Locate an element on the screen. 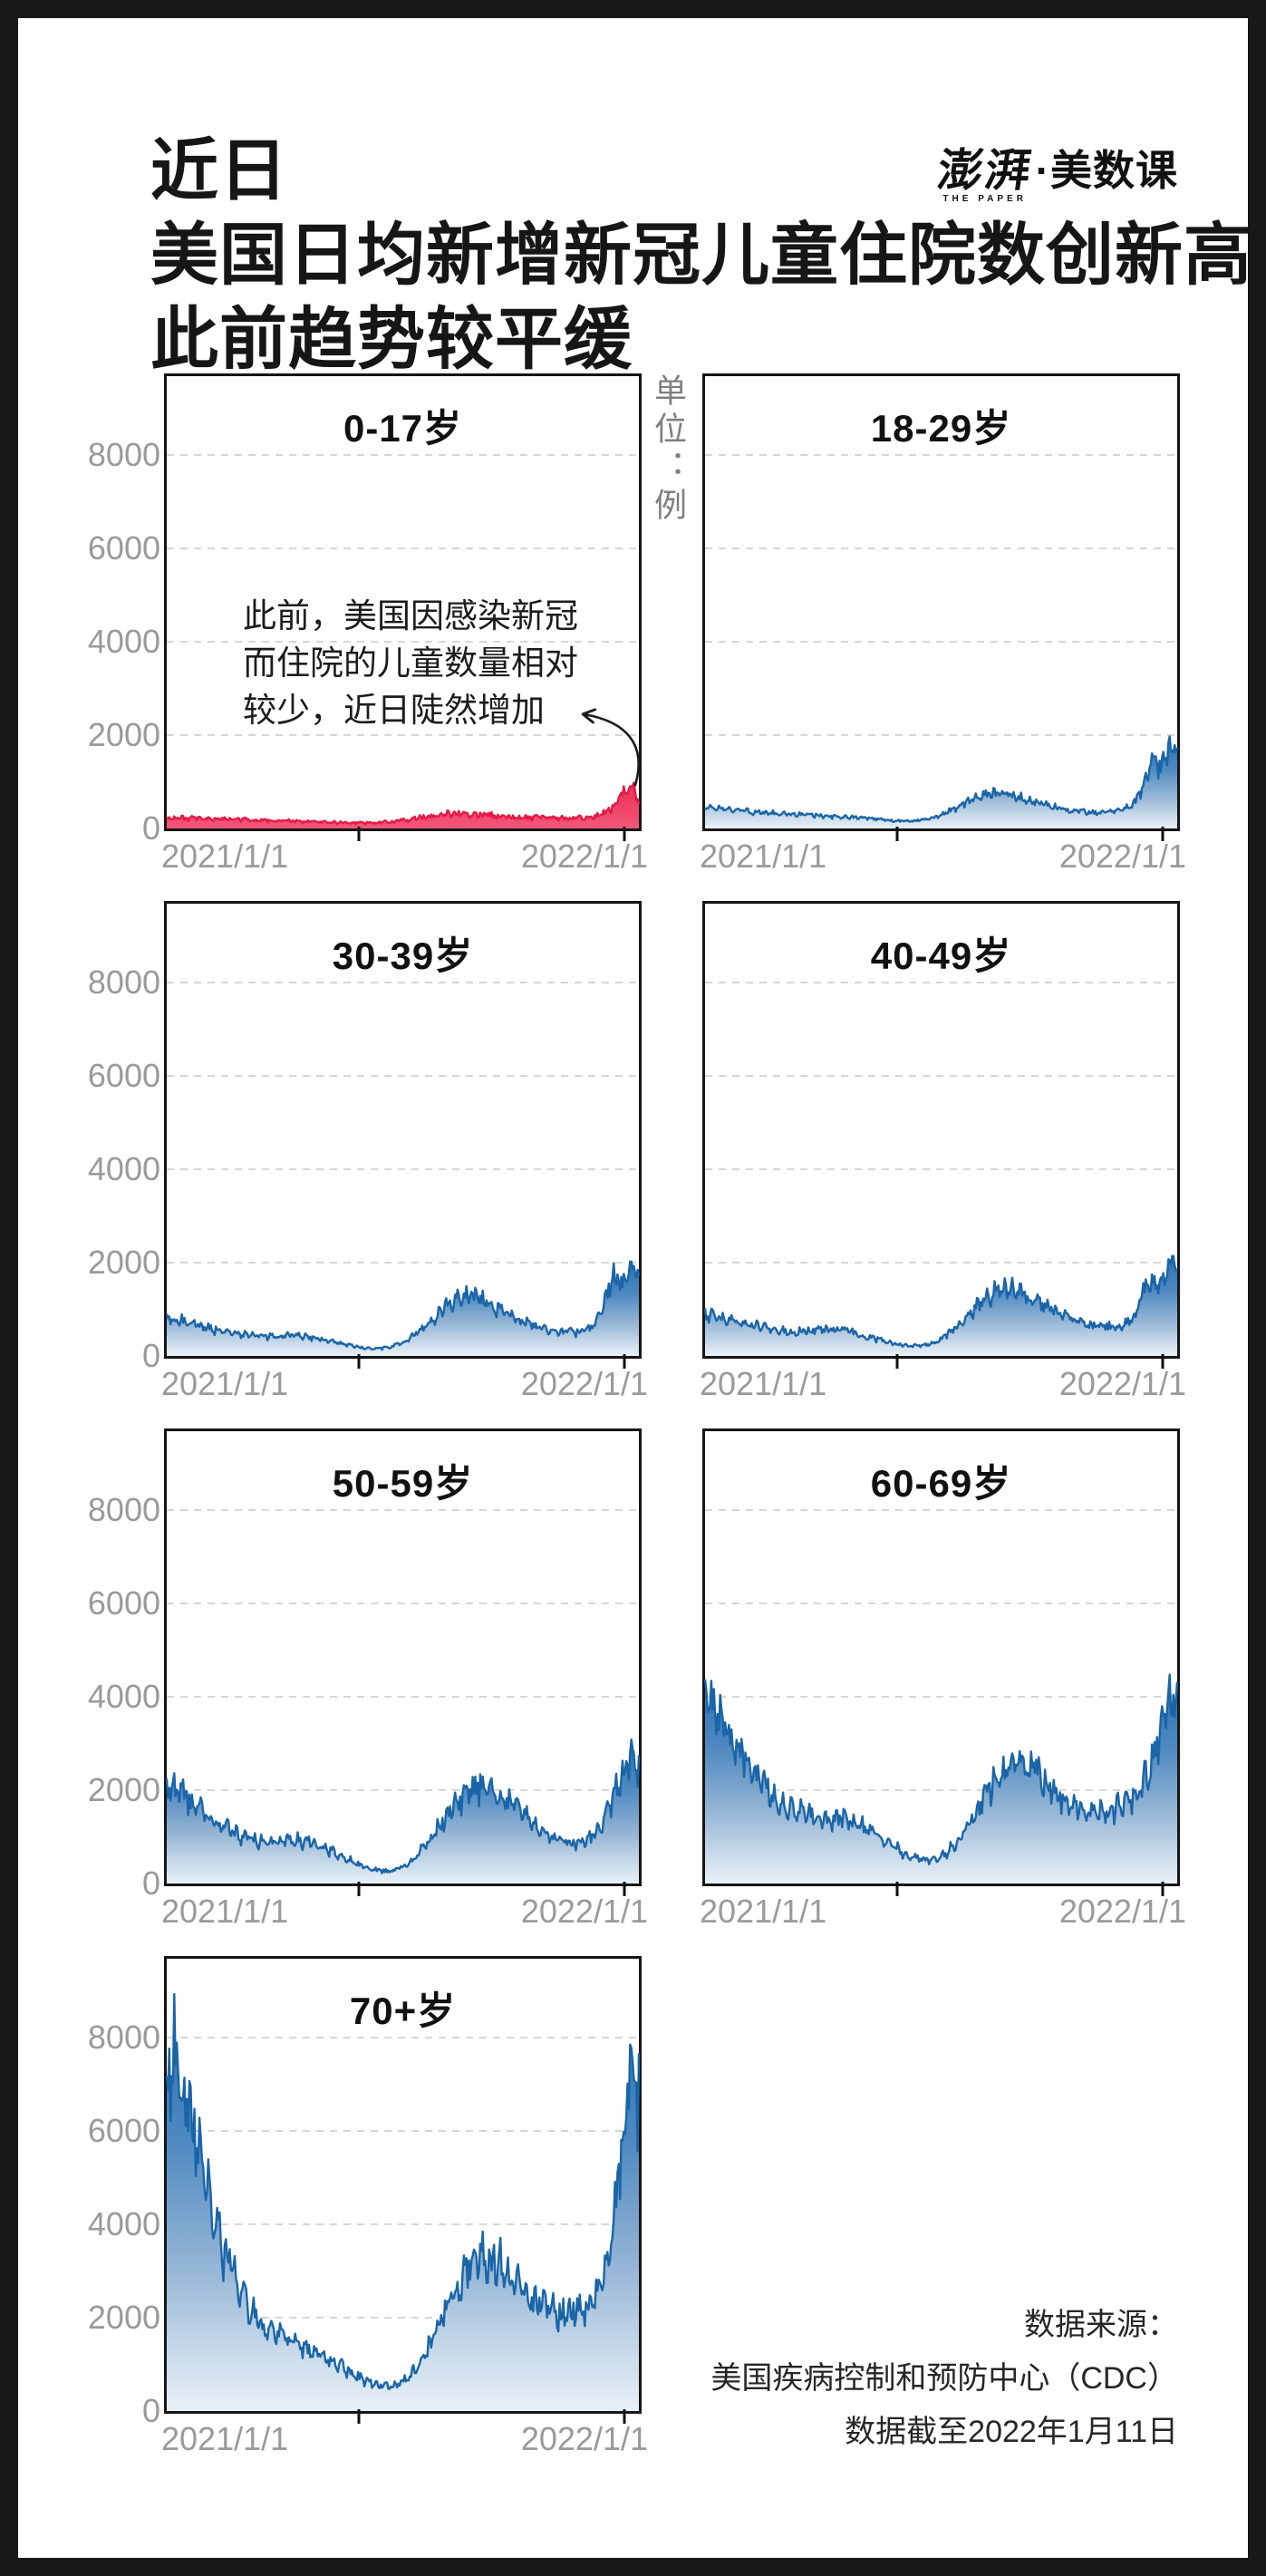  title-line-3: 此前趋势较平缓 is located at coordinates (391, 339).